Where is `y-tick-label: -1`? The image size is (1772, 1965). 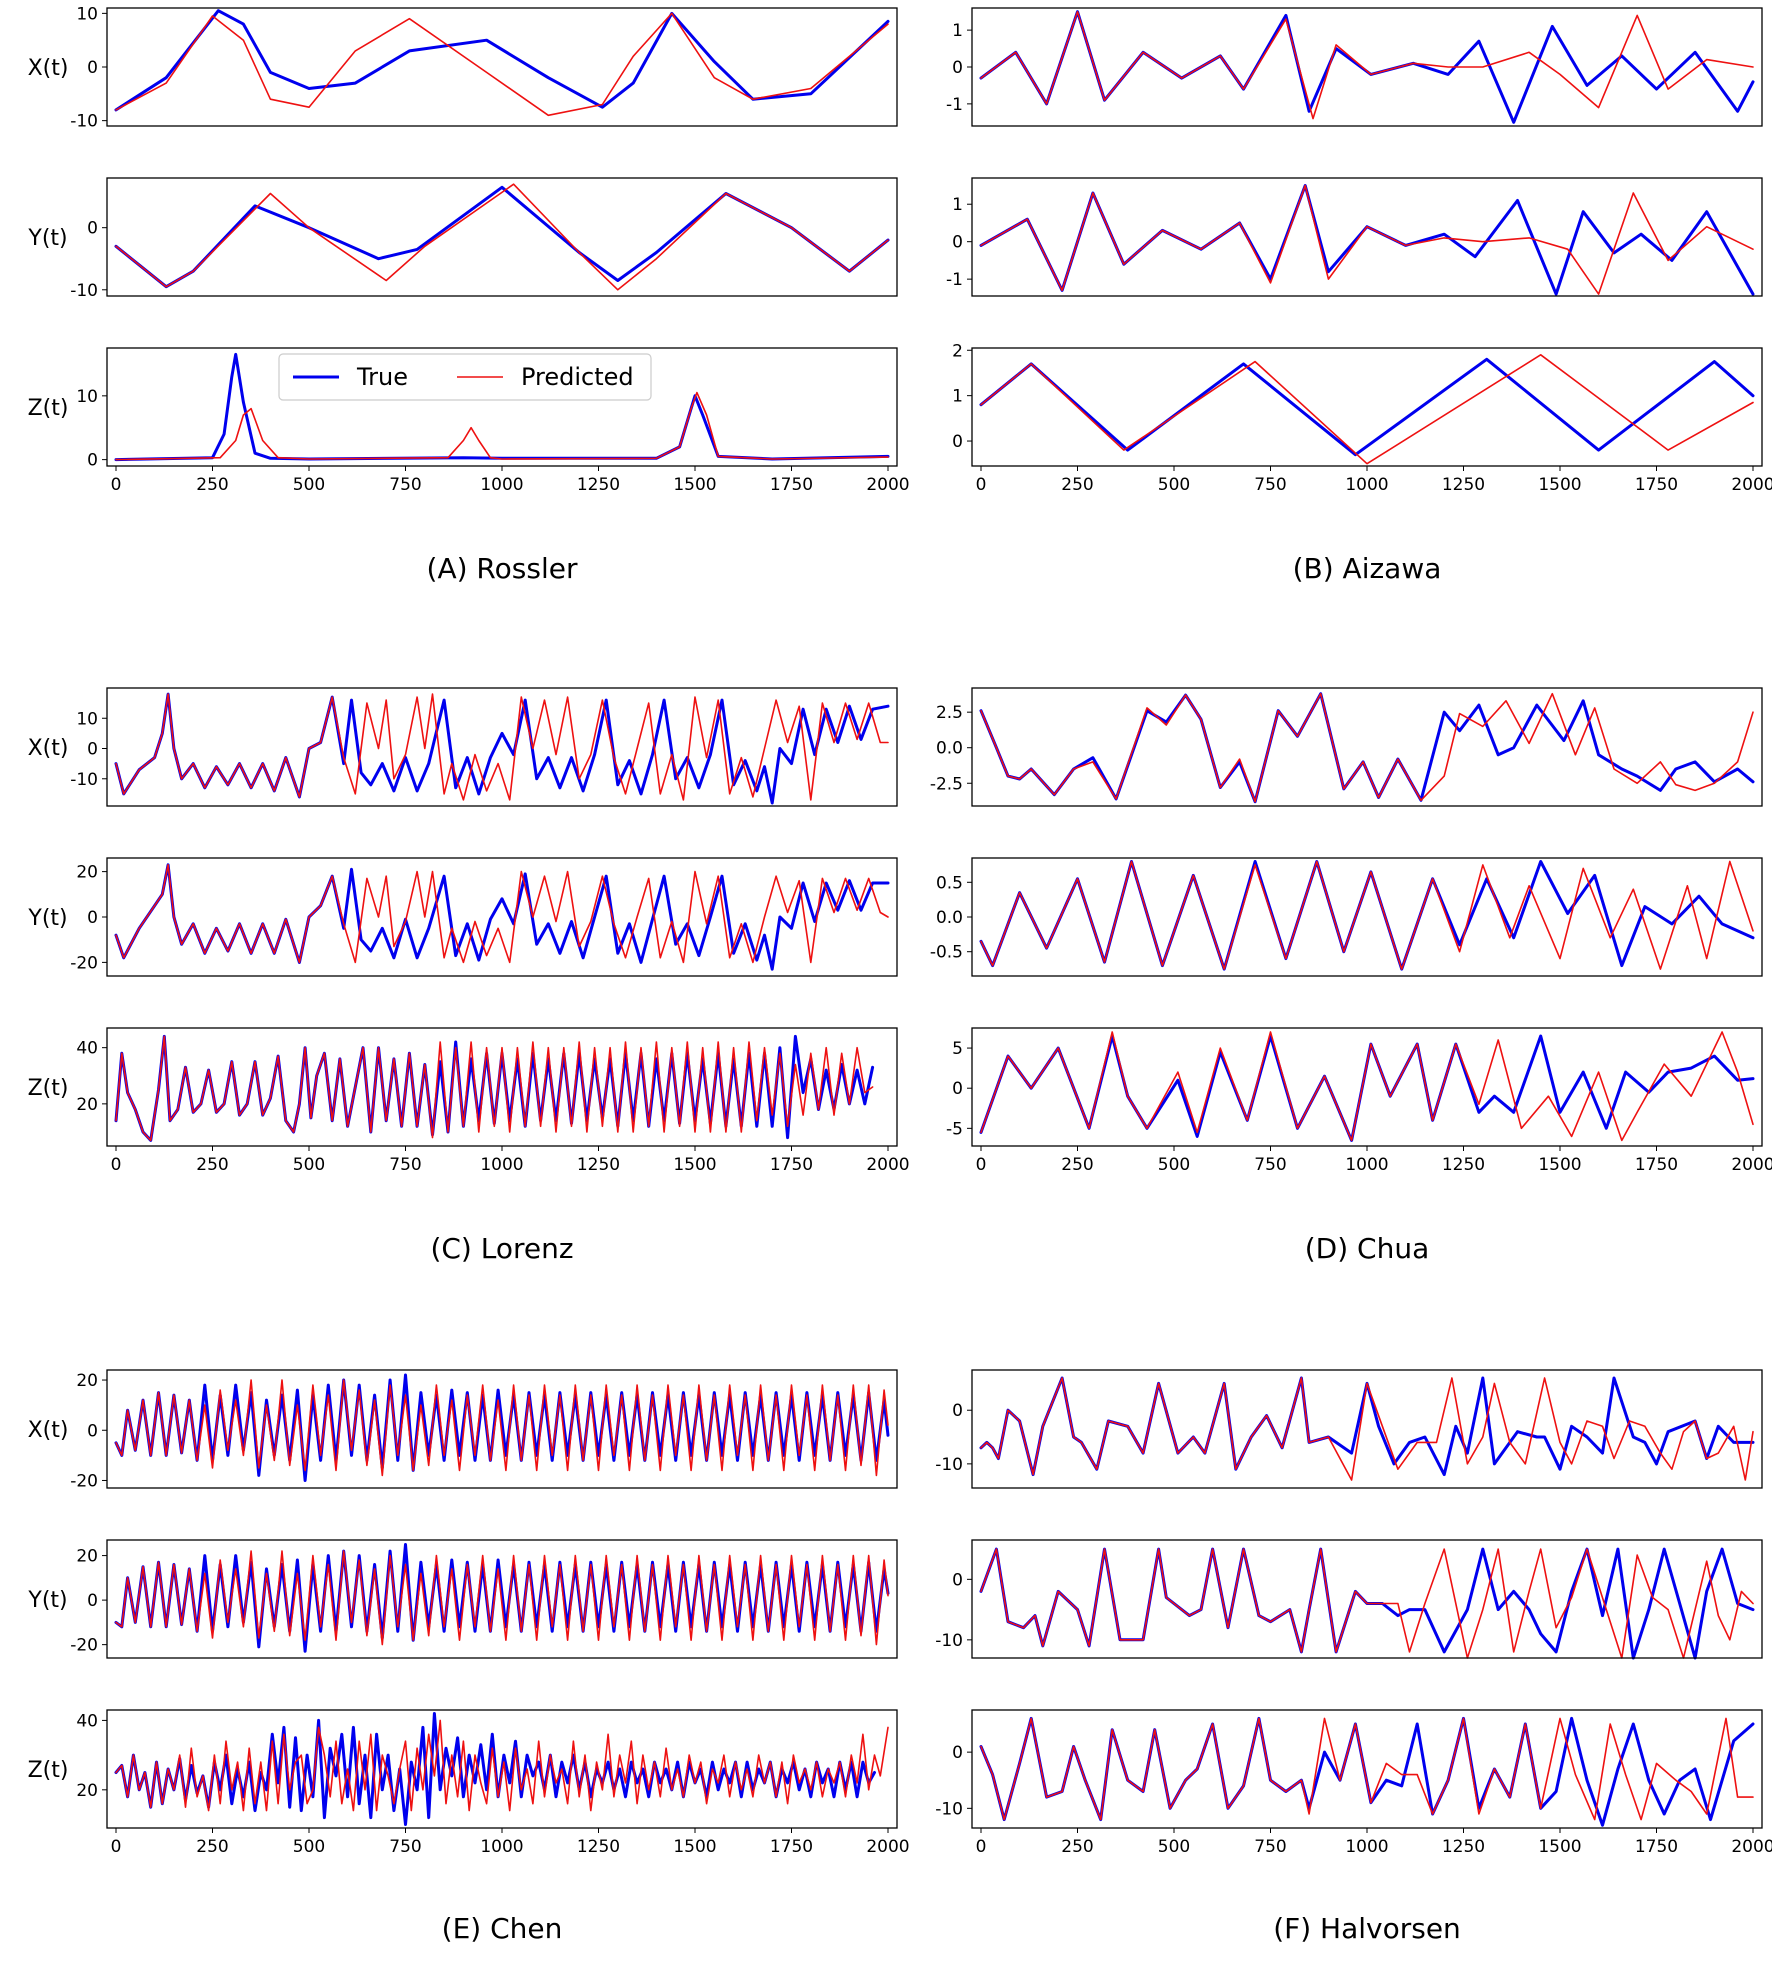 y-tick-label: -1 is located at coordinates (954, 105).